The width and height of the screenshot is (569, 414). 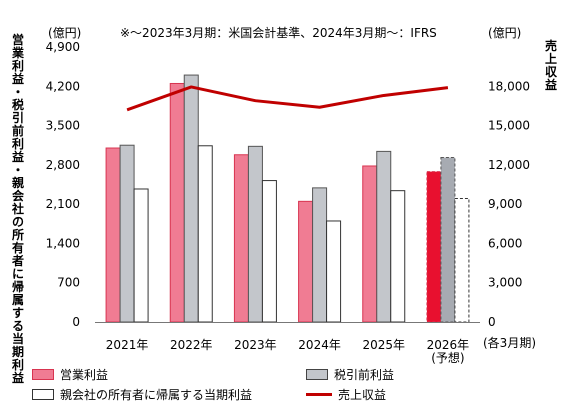 I want to click on right-tick-label: 0, so click(x=492, y=322).